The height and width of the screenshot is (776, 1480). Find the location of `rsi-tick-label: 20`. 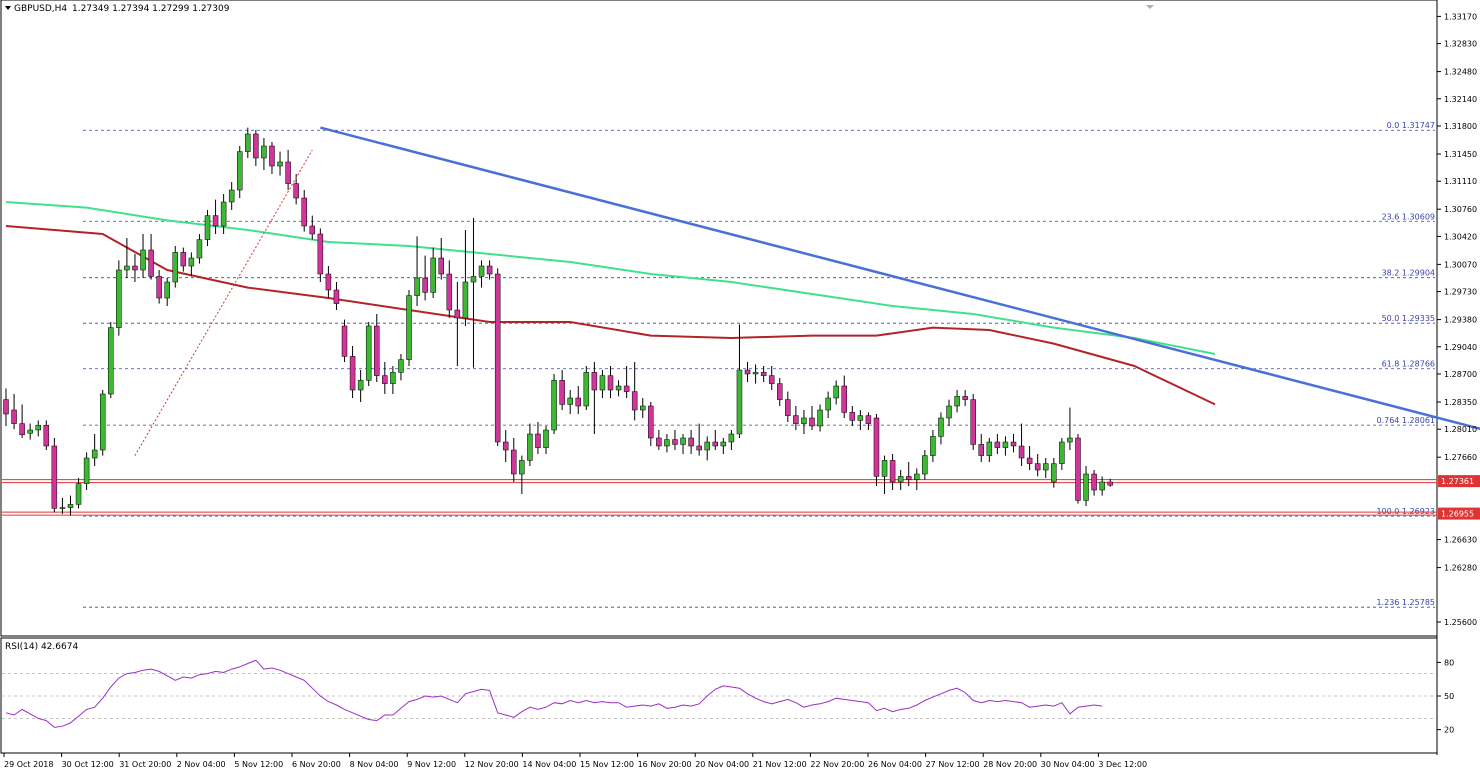

rsi-tick-label: 20 is located at coordinates (1449, 730).